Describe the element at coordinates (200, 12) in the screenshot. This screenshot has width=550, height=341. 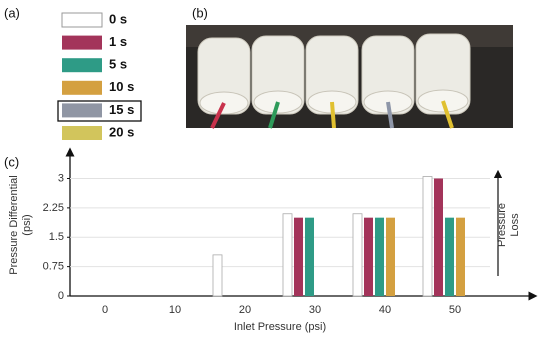
I see `panel-label: (b)` at that location.